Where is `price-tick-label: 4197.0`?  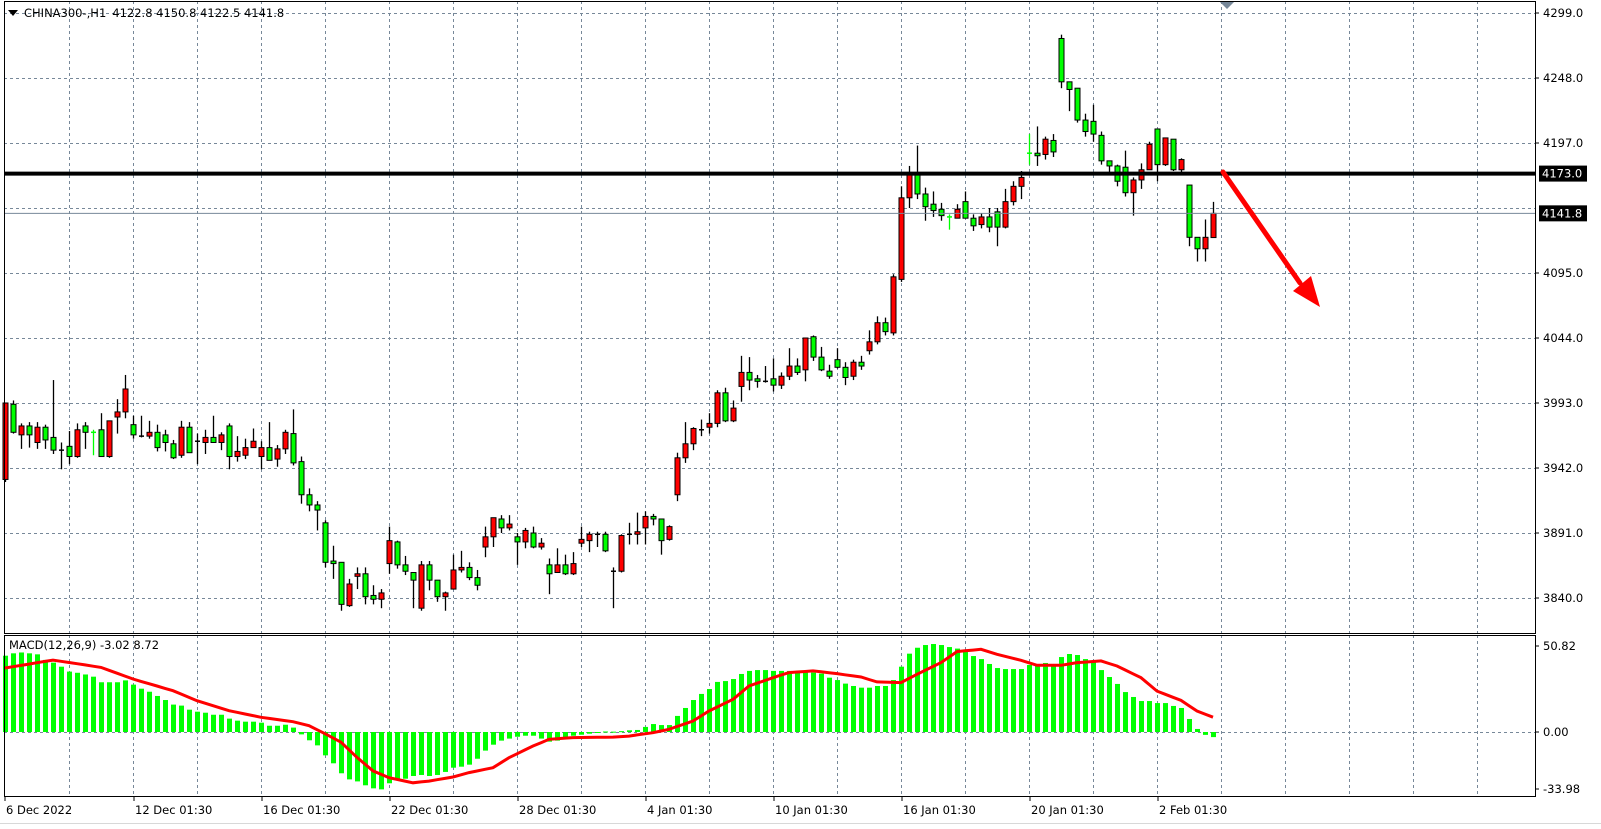 price-tick-label: 4197.0 is located at coordinates (1563, 143).